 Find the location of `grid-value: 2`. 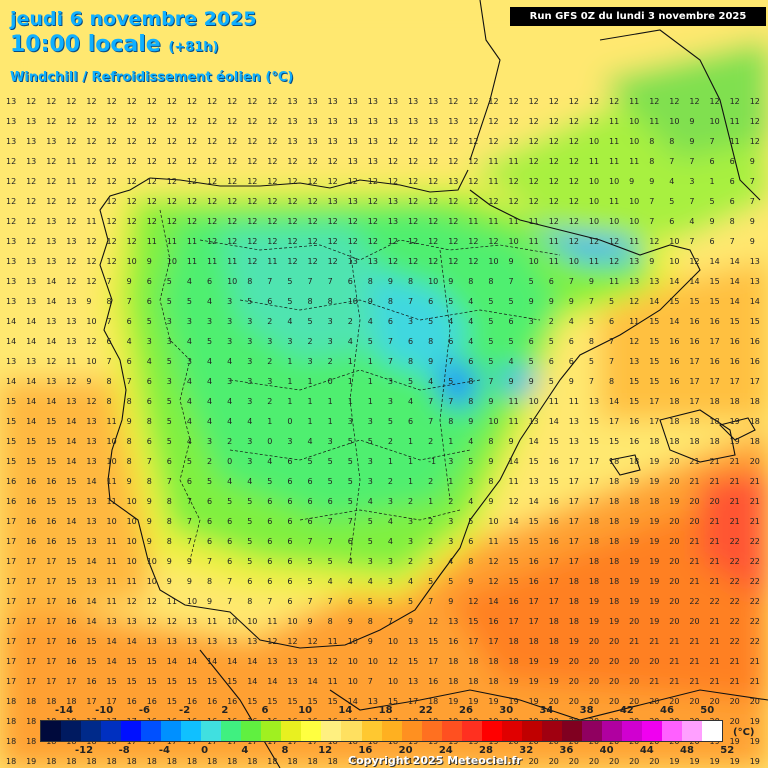

grid-value: 2 is located at coordinates (410, 561).